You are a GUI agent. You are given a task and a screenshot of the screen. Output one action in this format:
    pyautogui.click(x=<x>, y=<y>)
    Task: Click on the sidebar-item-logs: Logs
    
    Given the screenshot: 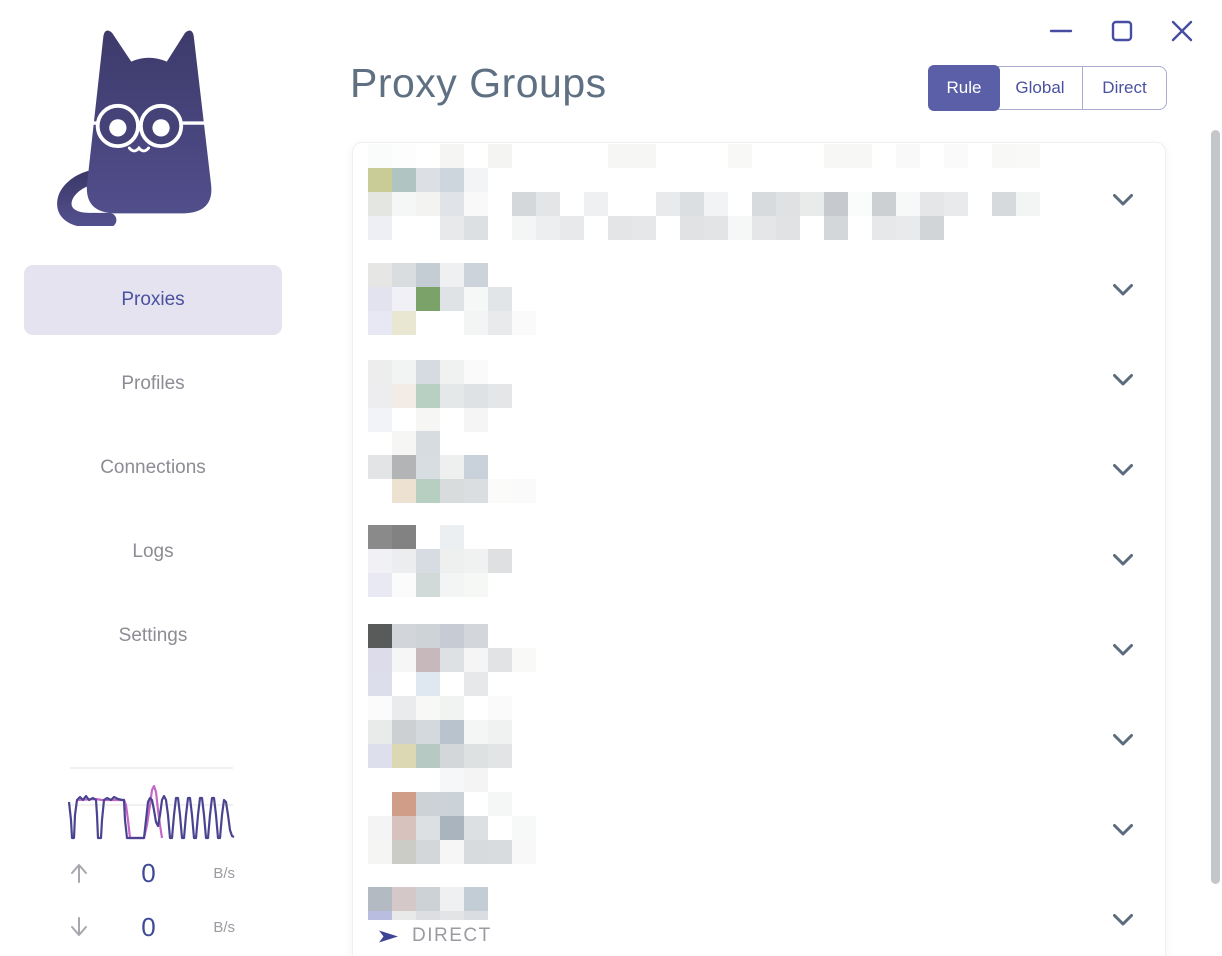 What is the action you would take?
    pyautogui.click(x=153, y=552)
    